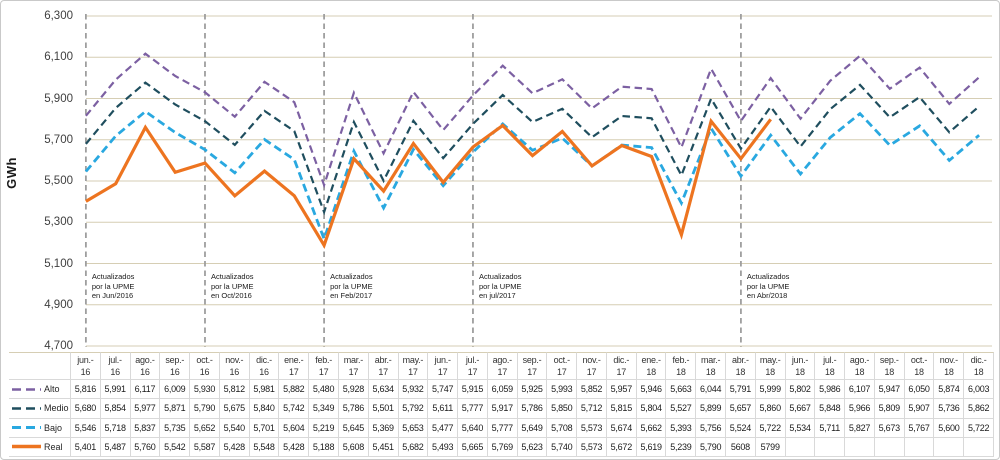 Image resolution: width=1000 pixels, height=460 pixels. What do you see at coordinates (651, 447) in the screenshot?
I see `table-value-cell: 5,619` at bounding box center [651, 447].